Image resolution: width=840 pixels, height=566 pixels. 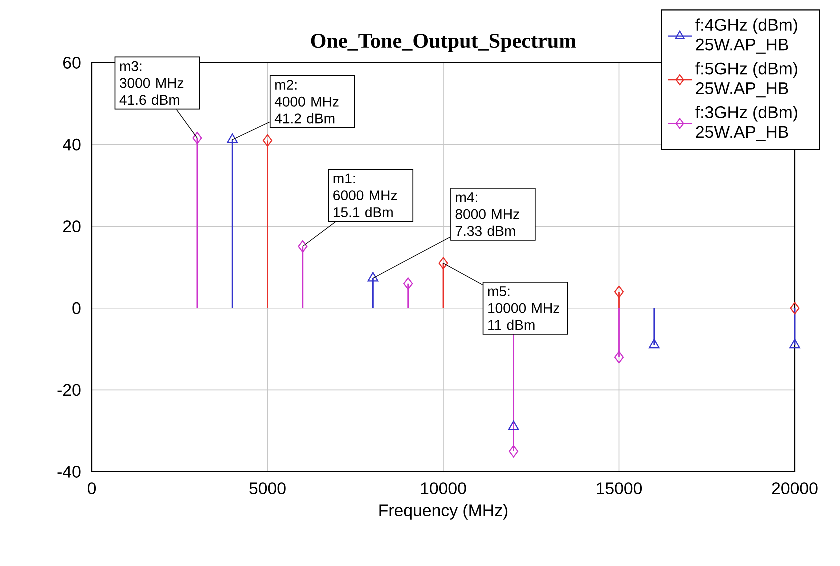 What do you see at coordinates (72, 226) in the screenshot?
I see `y-tick-label: 20` at bounding box center [72, 226].